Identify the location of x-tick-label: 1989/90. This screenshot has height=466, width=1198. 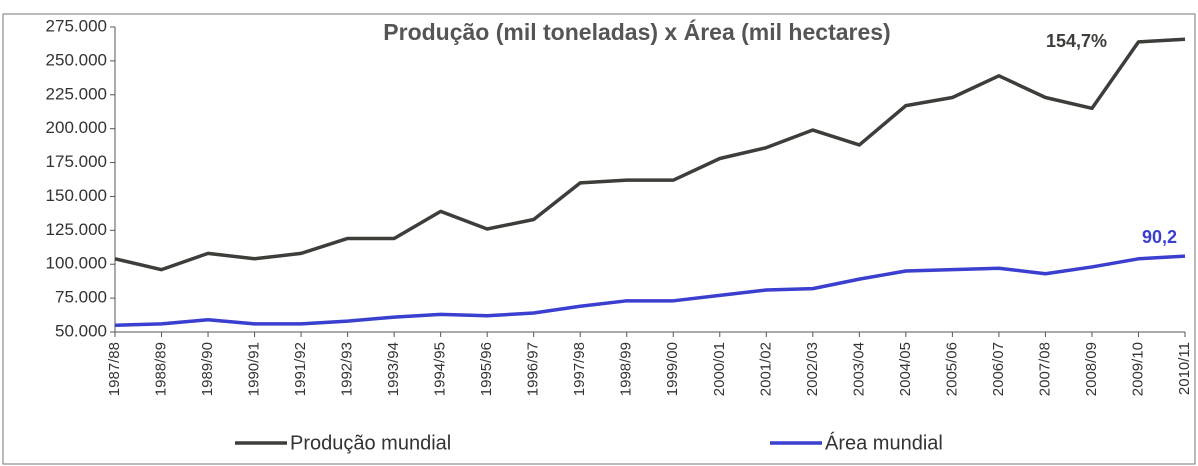
(207, 369).